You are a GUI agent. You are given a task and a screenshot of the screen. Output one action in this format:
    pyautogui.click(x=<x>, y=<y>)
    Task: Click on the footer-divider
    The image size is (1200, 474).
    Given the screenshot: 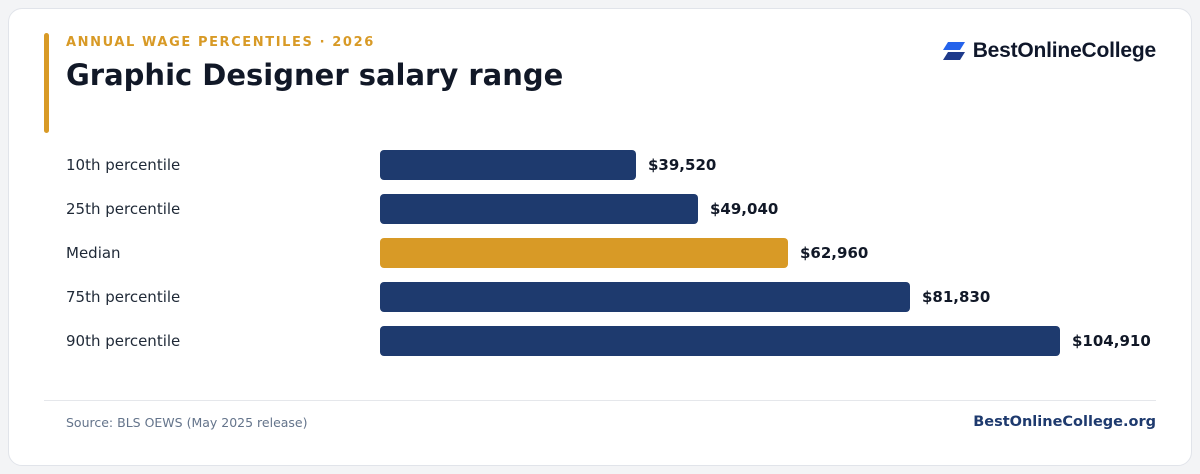 What is the action you would take?
    pyautogui.click(x=600, y=400)
    